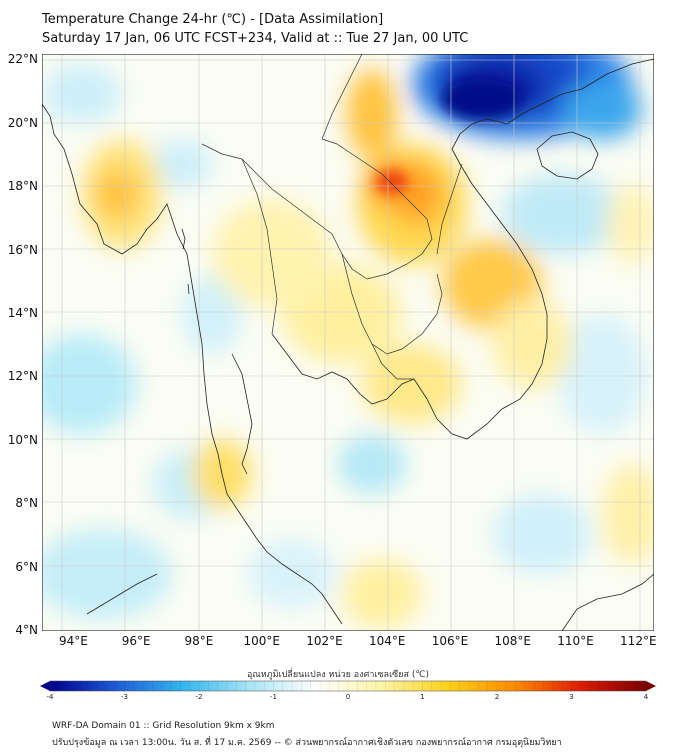 This screenshot has height=756, width=676. I want to click on colorbar-tick-label: -4, so click(50, 697).